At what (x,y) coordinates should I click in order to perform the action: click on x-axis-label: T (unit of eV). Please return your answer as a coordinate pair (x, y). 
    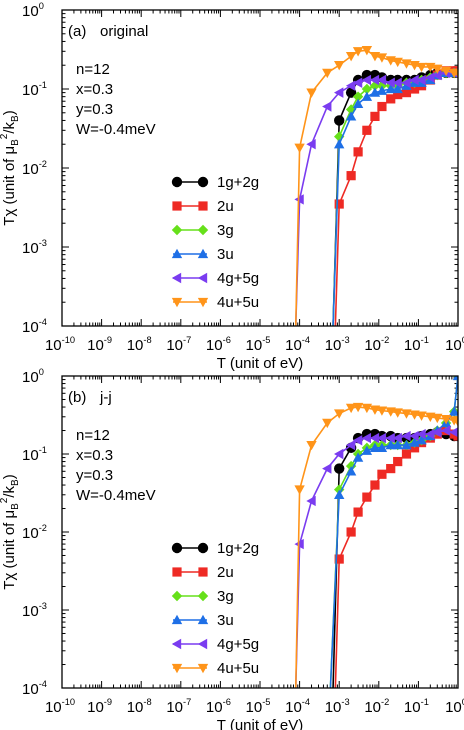
    Looking at the image, I should click on (260, 723).